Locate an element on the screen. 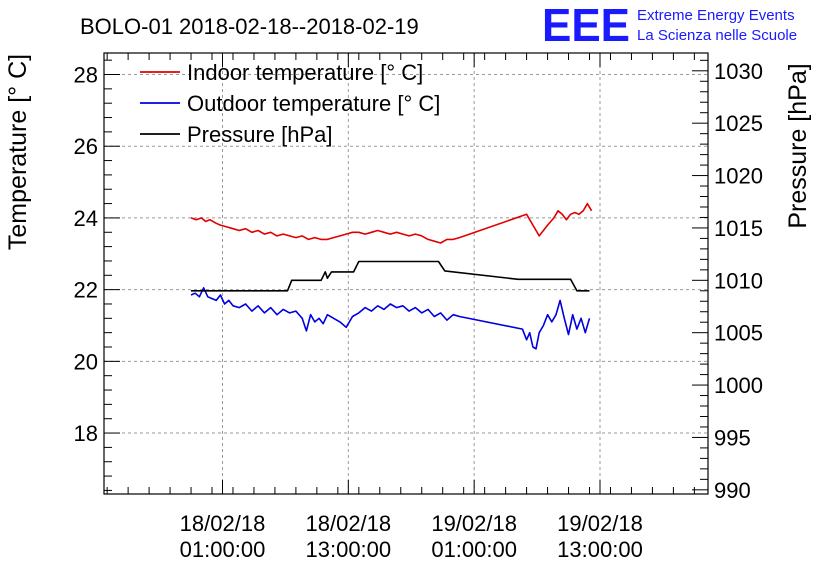  y-tick-label-right-1: 995 is located at coordinates (732, 437).